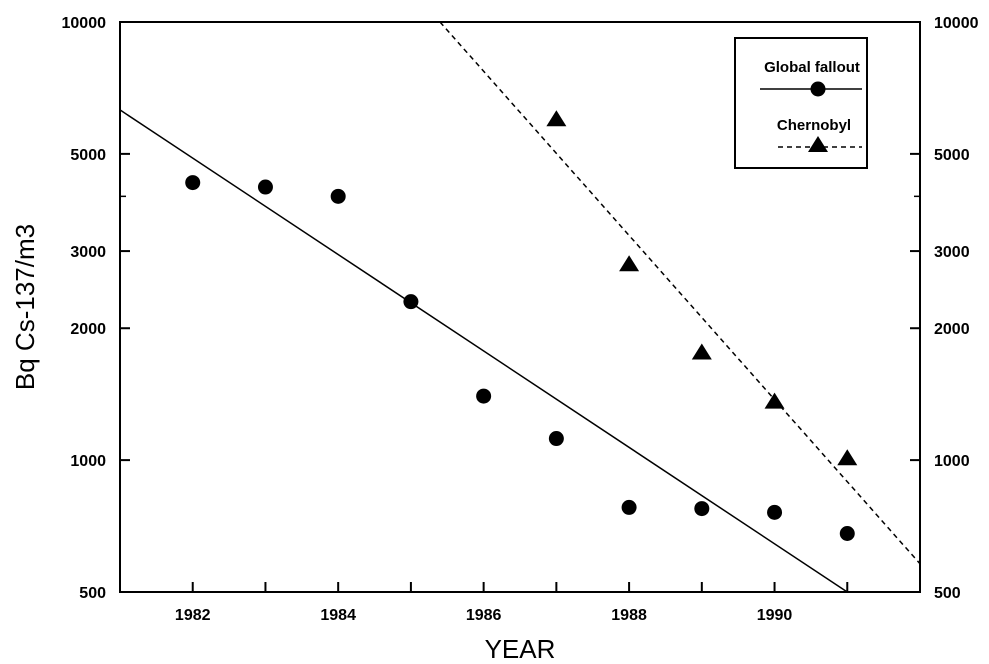 The height and width of the screenshot is (664, 989). What do you see at coordinates (952, 252) in the screenshot?
I see `y-tick-label-right: 3000` at bounding box center [952, 252].